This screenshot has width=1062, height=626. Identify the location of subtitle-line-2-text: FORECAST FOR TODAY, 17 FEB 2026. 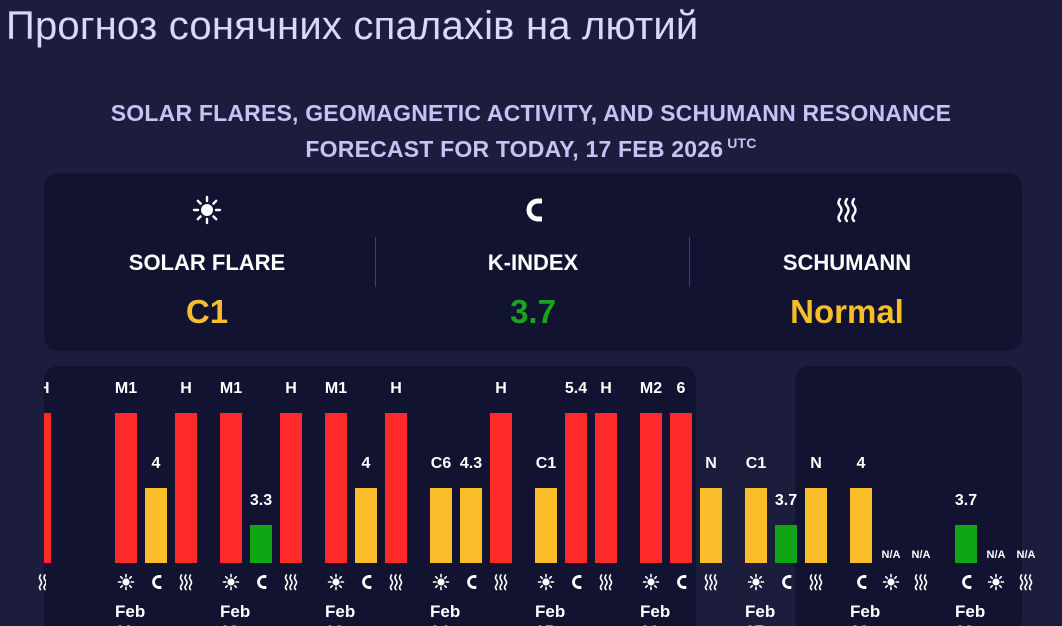
(514, 149).